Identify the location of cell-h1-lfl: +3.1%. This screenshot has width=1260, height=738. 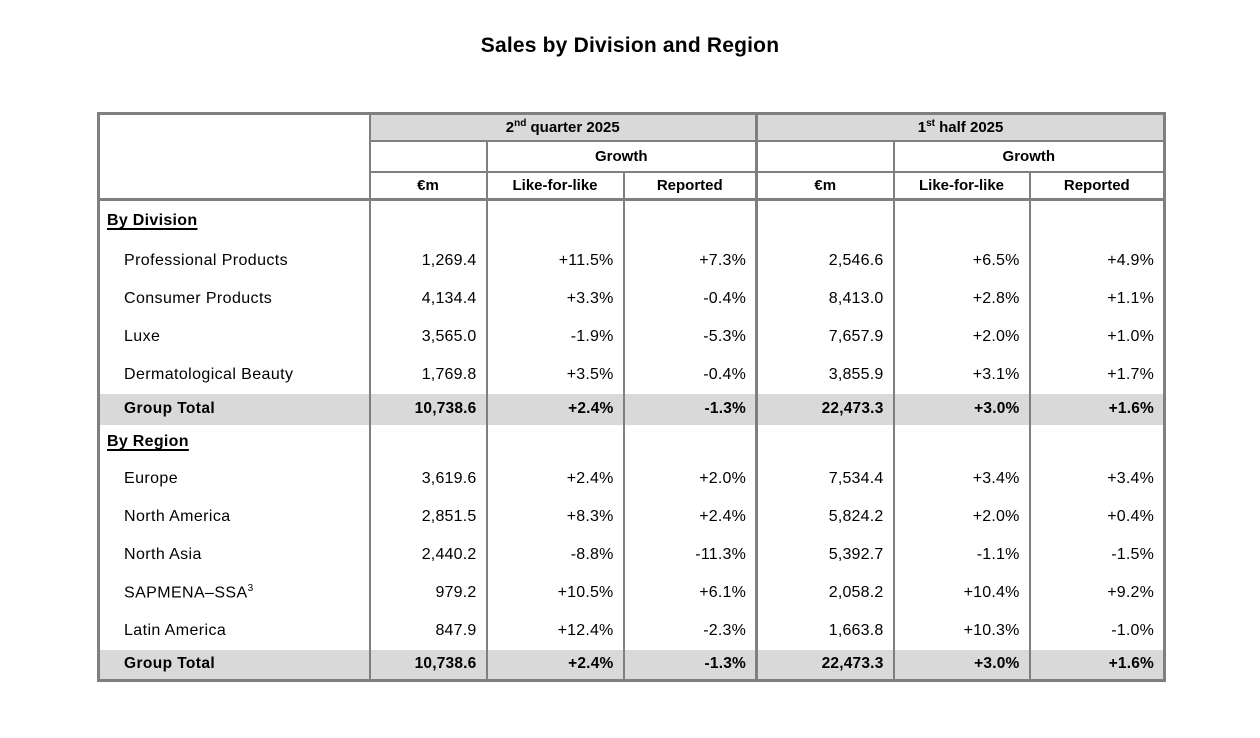
(961, 374).